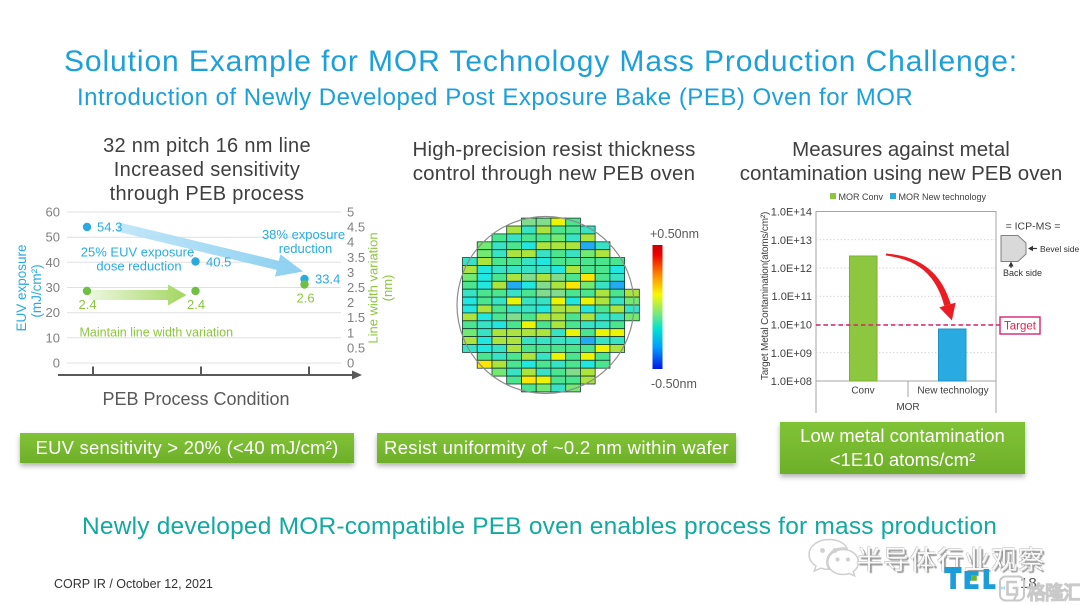 The width and height of the screenshot is (1080, 605). Describe the element at coordinates (157, 333) in the screenshot. I see `svg-text: Maintain line width variation` at that location.